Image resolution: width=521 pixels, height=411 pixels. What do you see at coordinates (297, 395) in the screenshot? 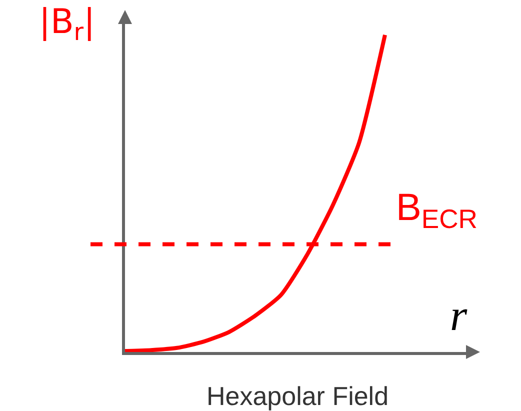
I see `text: Hexapolar Field` at bounding box center [297, 395].